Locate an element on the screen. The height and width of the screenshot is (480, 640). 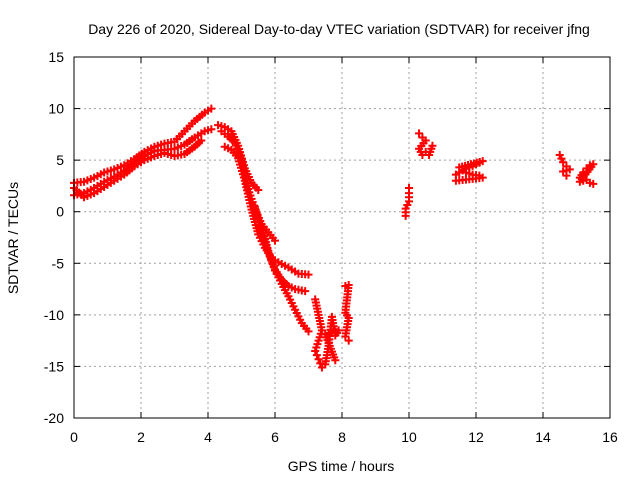
x-tick-label: 2 is located at coordinates (141, 437).